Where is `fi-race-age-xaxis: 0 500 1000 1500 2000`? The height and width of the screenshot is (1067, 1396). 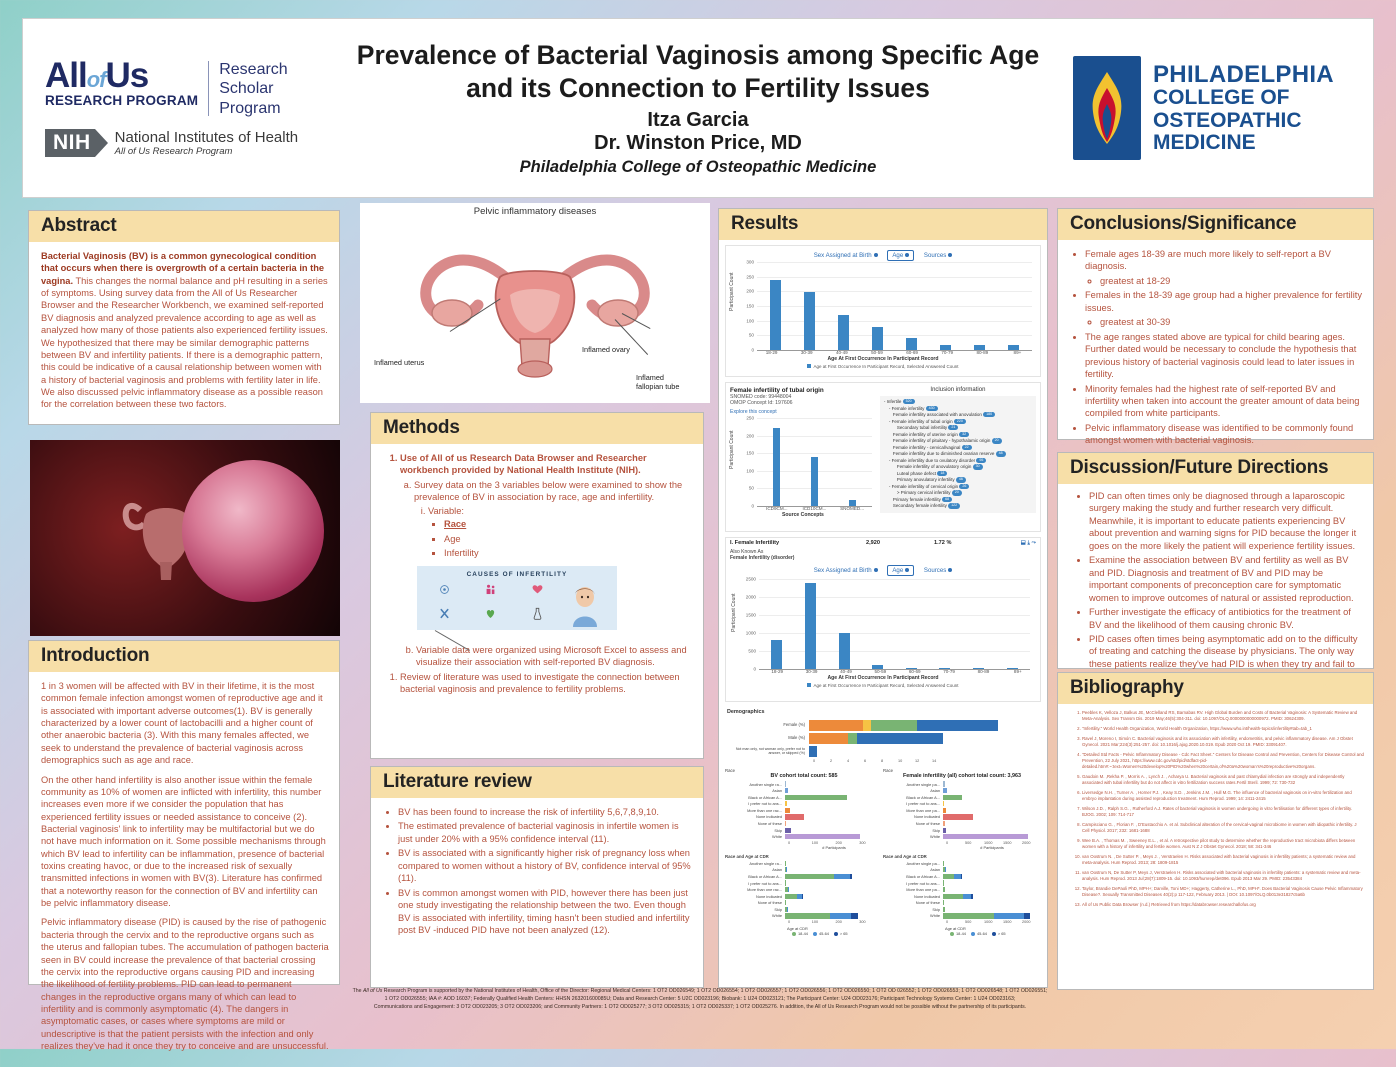
fi-race-age-xaxis: 0 500 1000 1500 2000 is located at coordinates (993, 922).